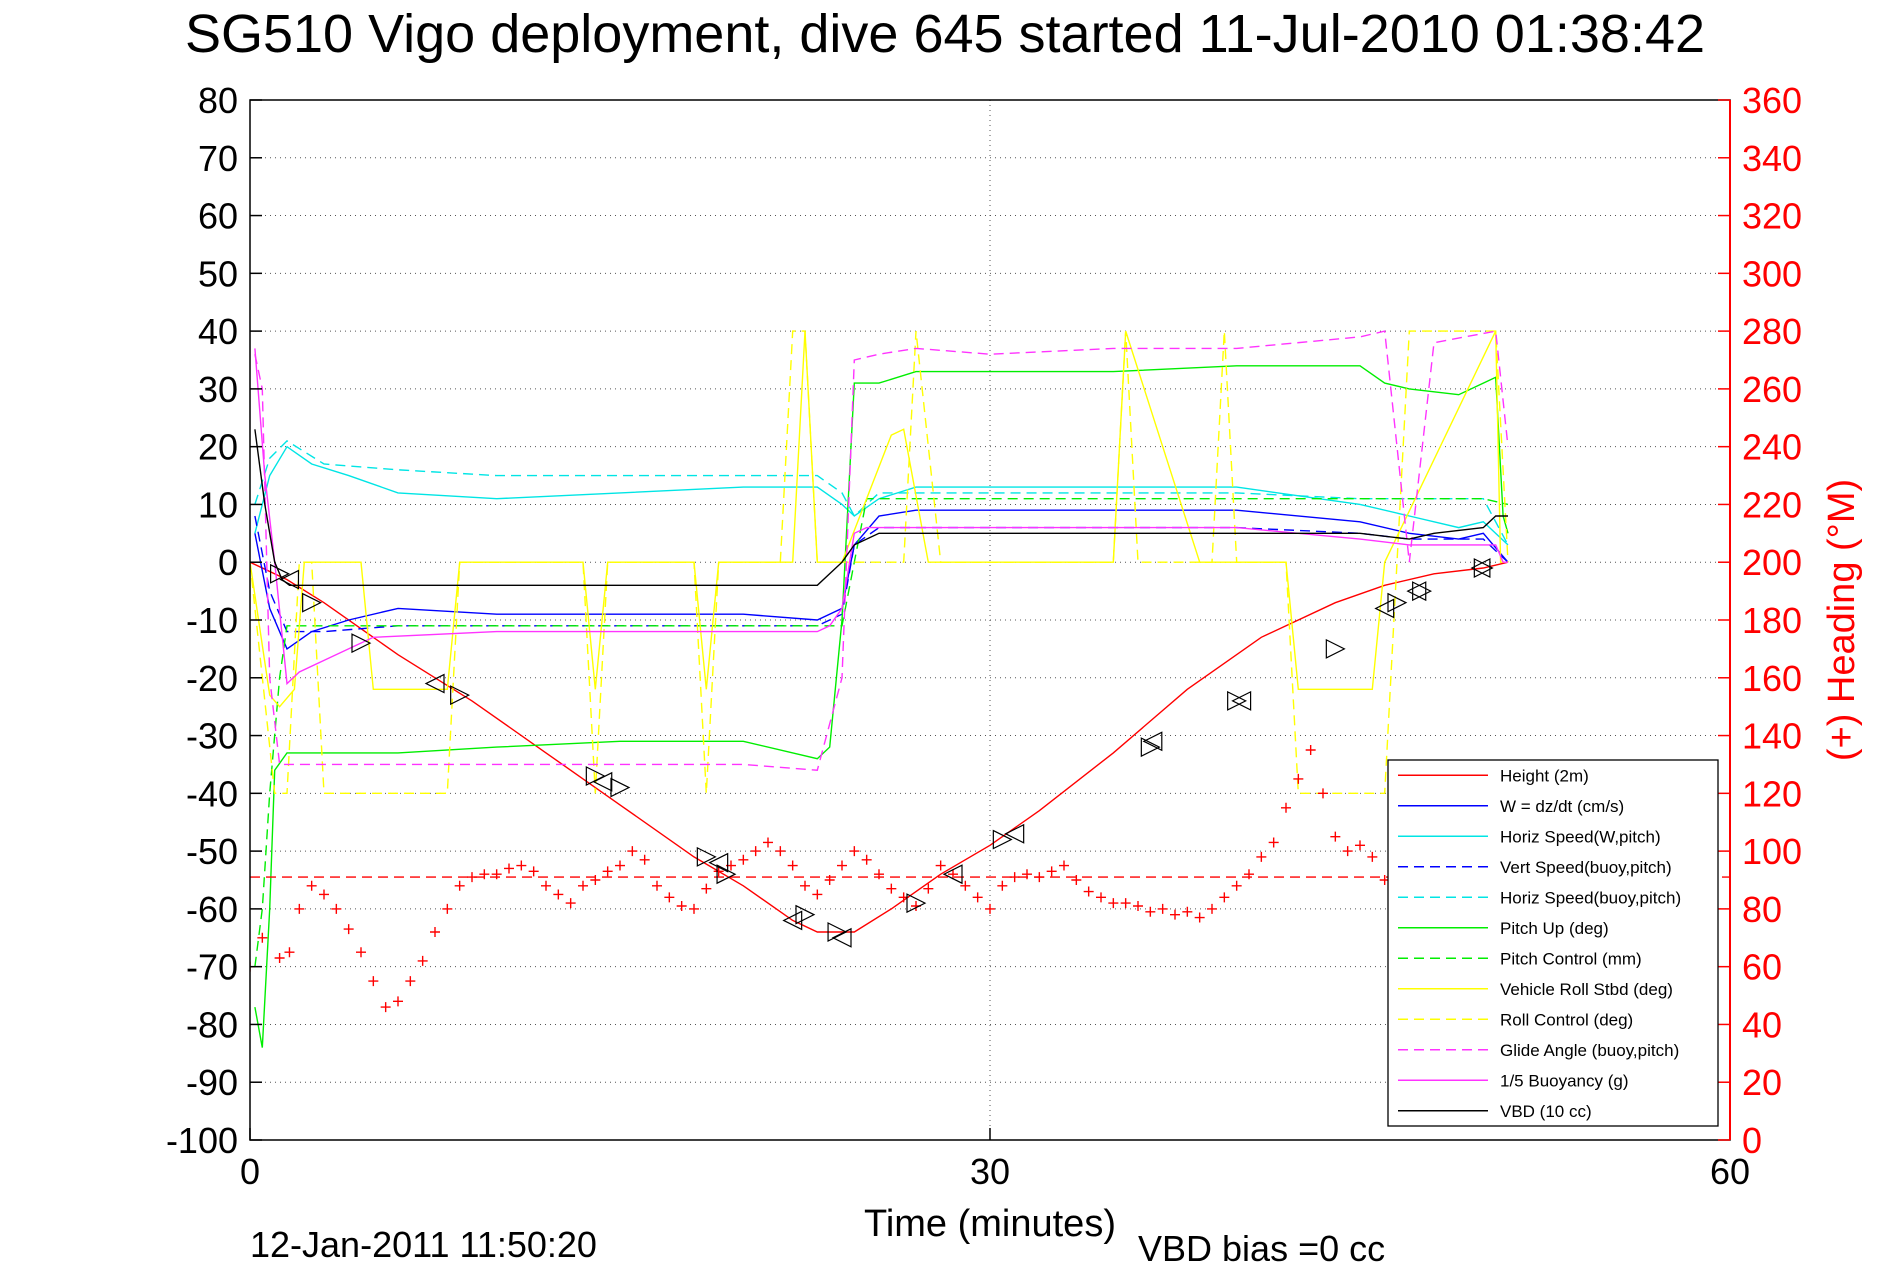 Image resolution: width=1891 pixels, height=1270 pixels. What do you see at coordinates (1772, 504) in the screenshot?
I see `y2-tick-label: 220` at bounding box center [1772, 504].